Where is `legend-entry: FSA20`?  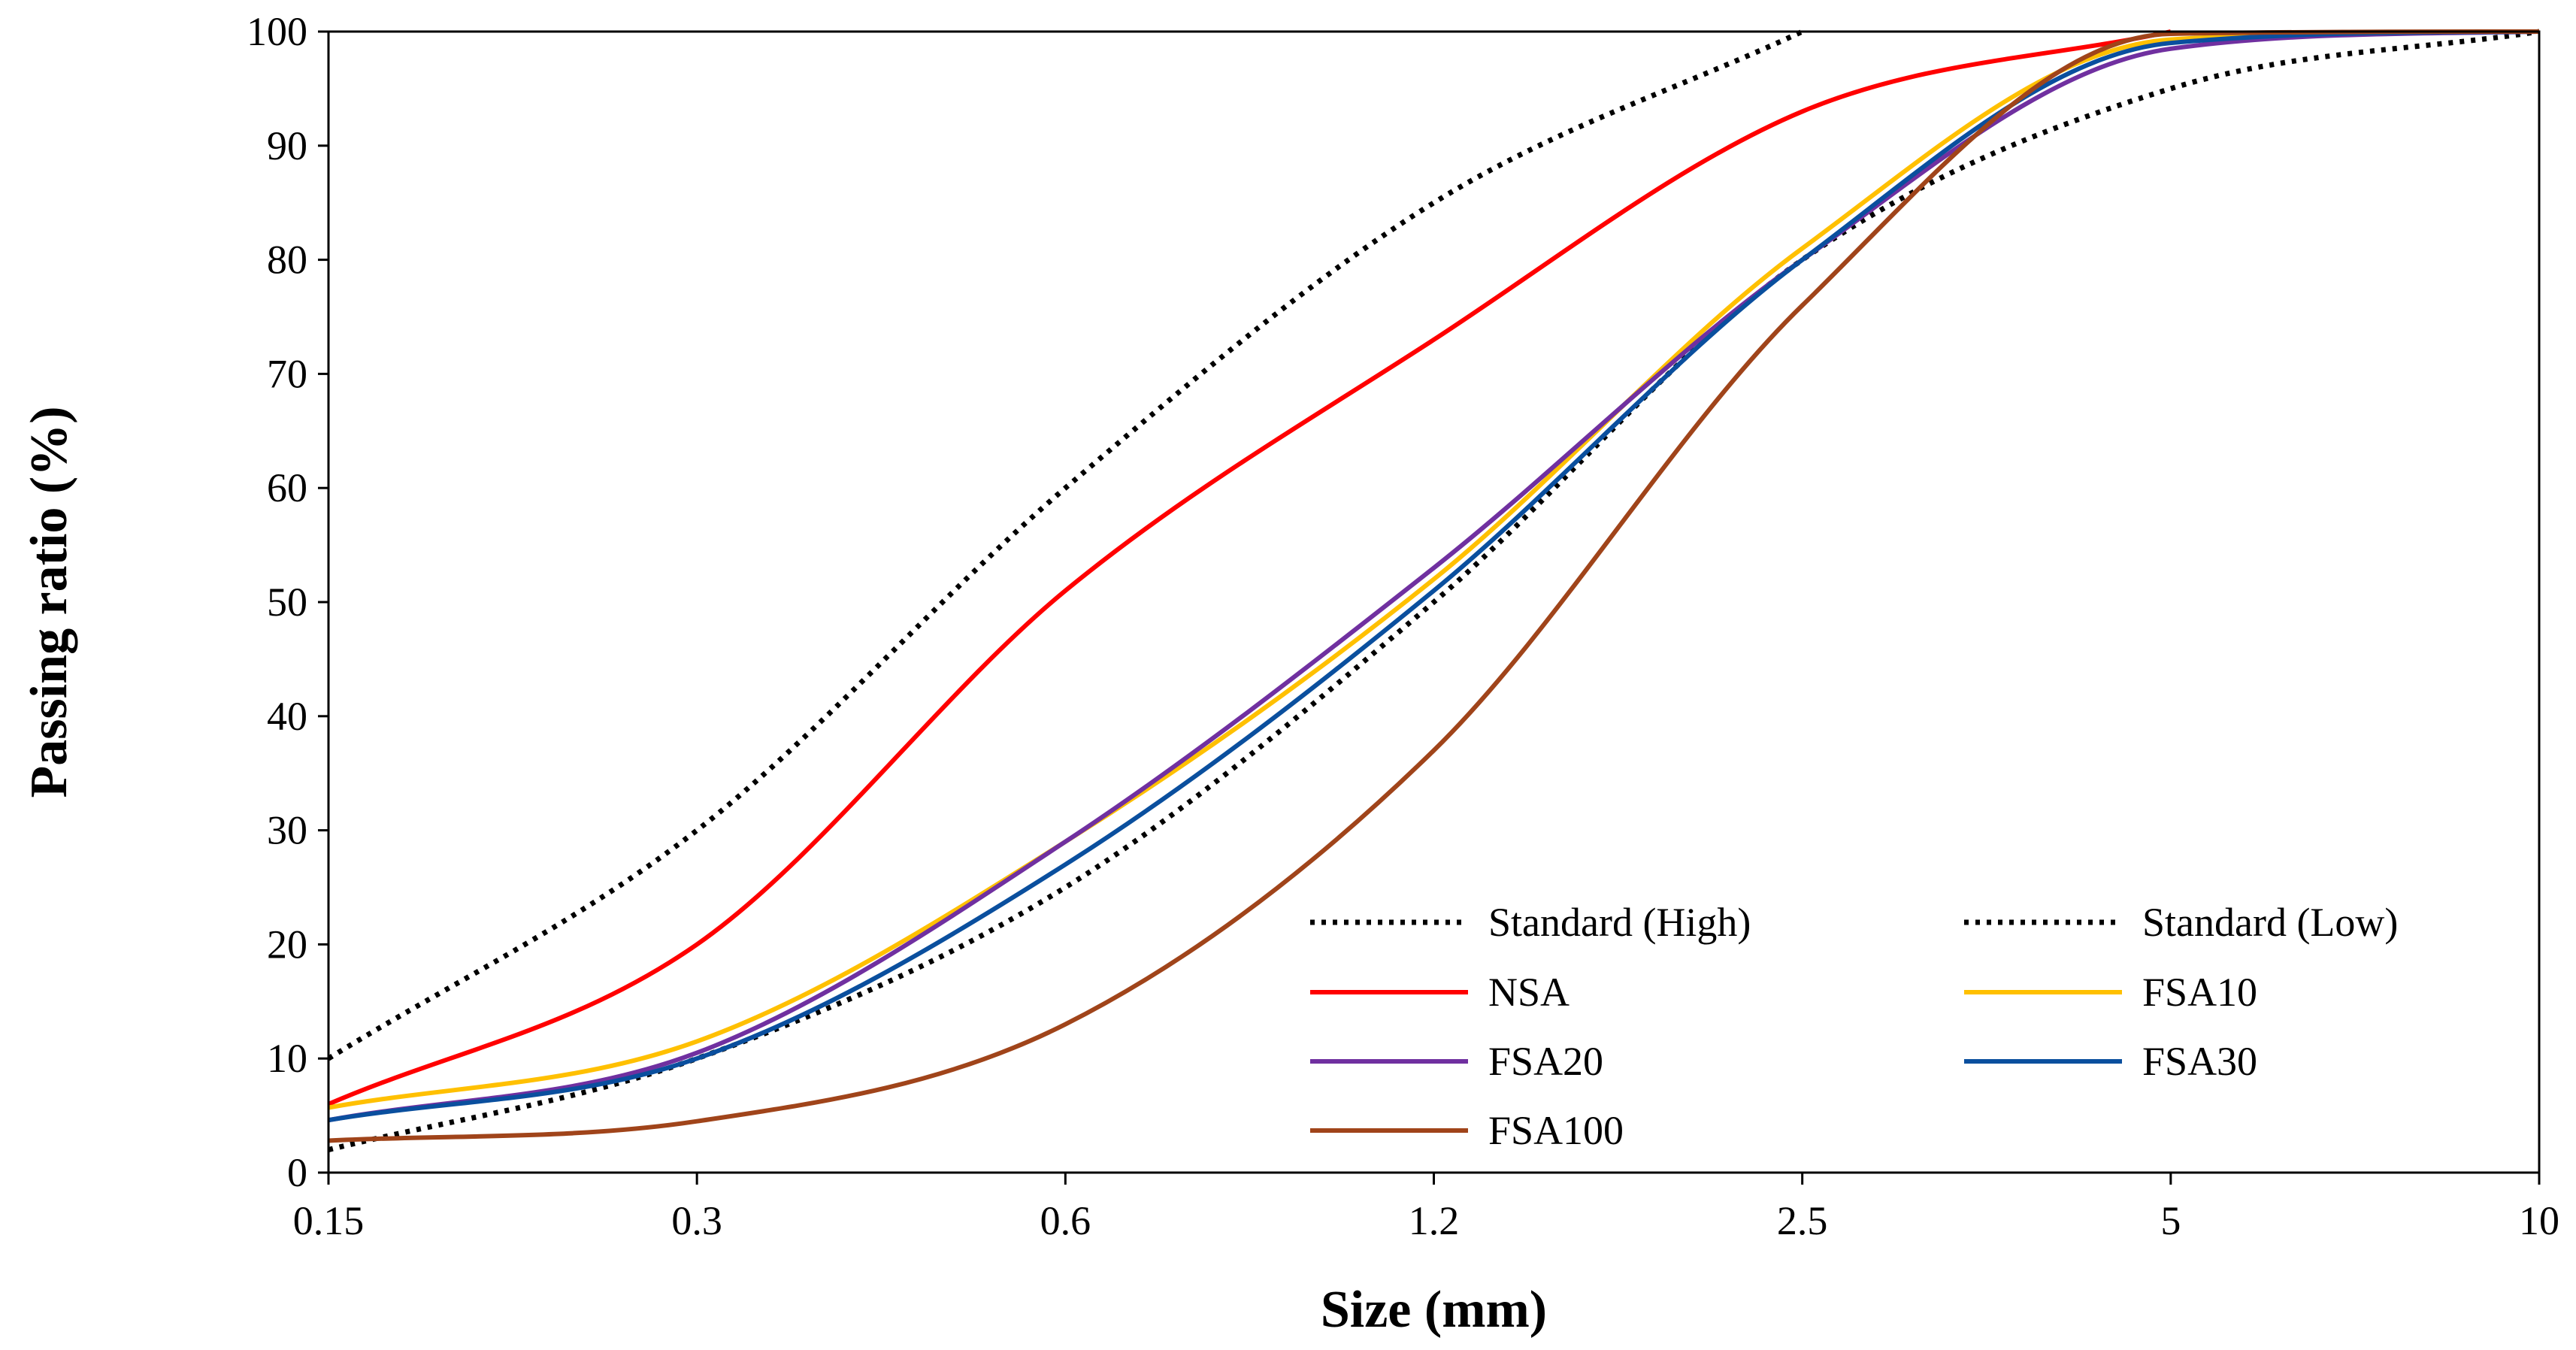 legend-entry: FSA20 is located at coordinates (1456, 1061).